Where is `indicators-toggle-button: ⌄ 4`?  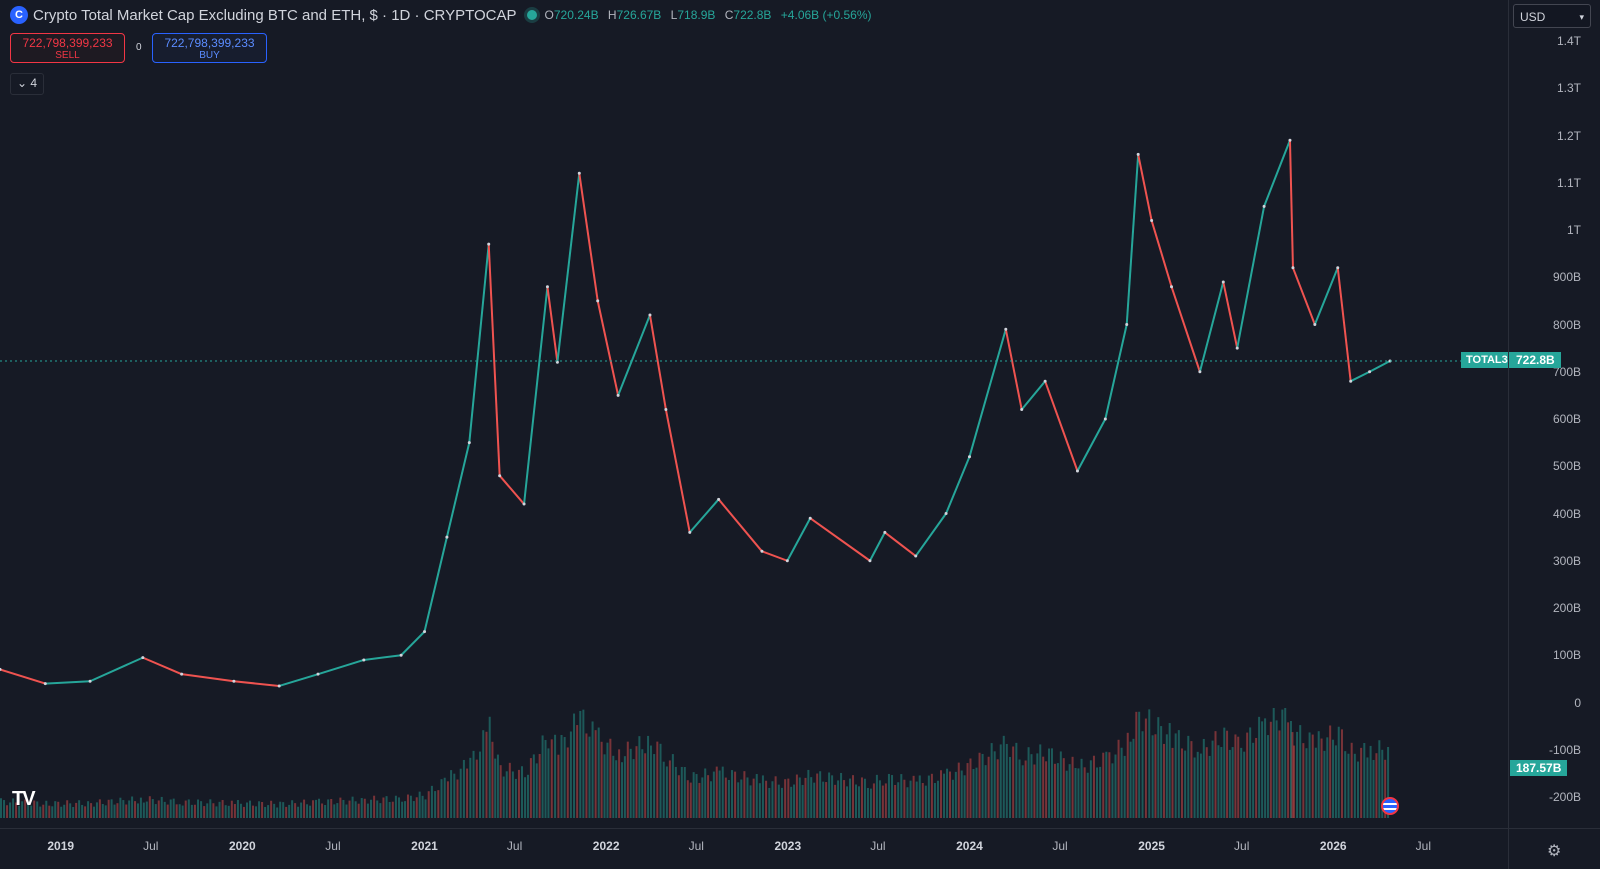 indicators-toggle-button: ⌄ 4 is located at coordinates (27, 84).